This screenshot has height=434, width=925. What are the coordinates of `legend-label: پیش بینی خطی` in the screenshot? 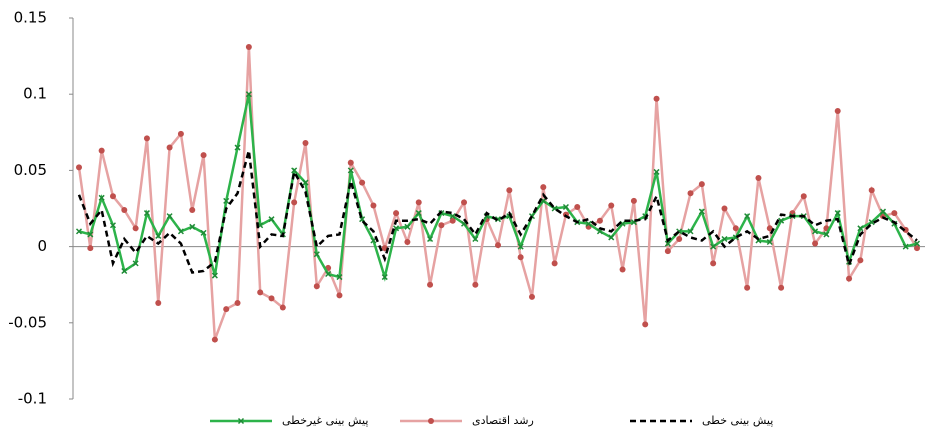 It's located at (737, 420).